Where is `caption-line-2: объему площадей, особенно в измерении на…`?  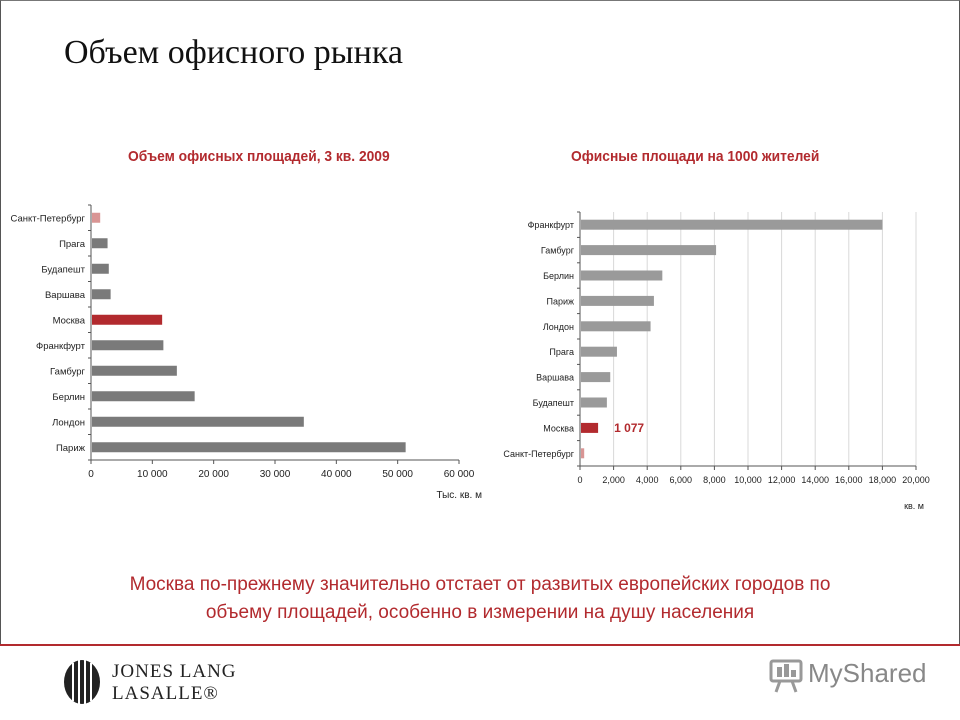 caption-line-2: объему площадей, особенно в измерении на… is located at coordinates (480, 612).